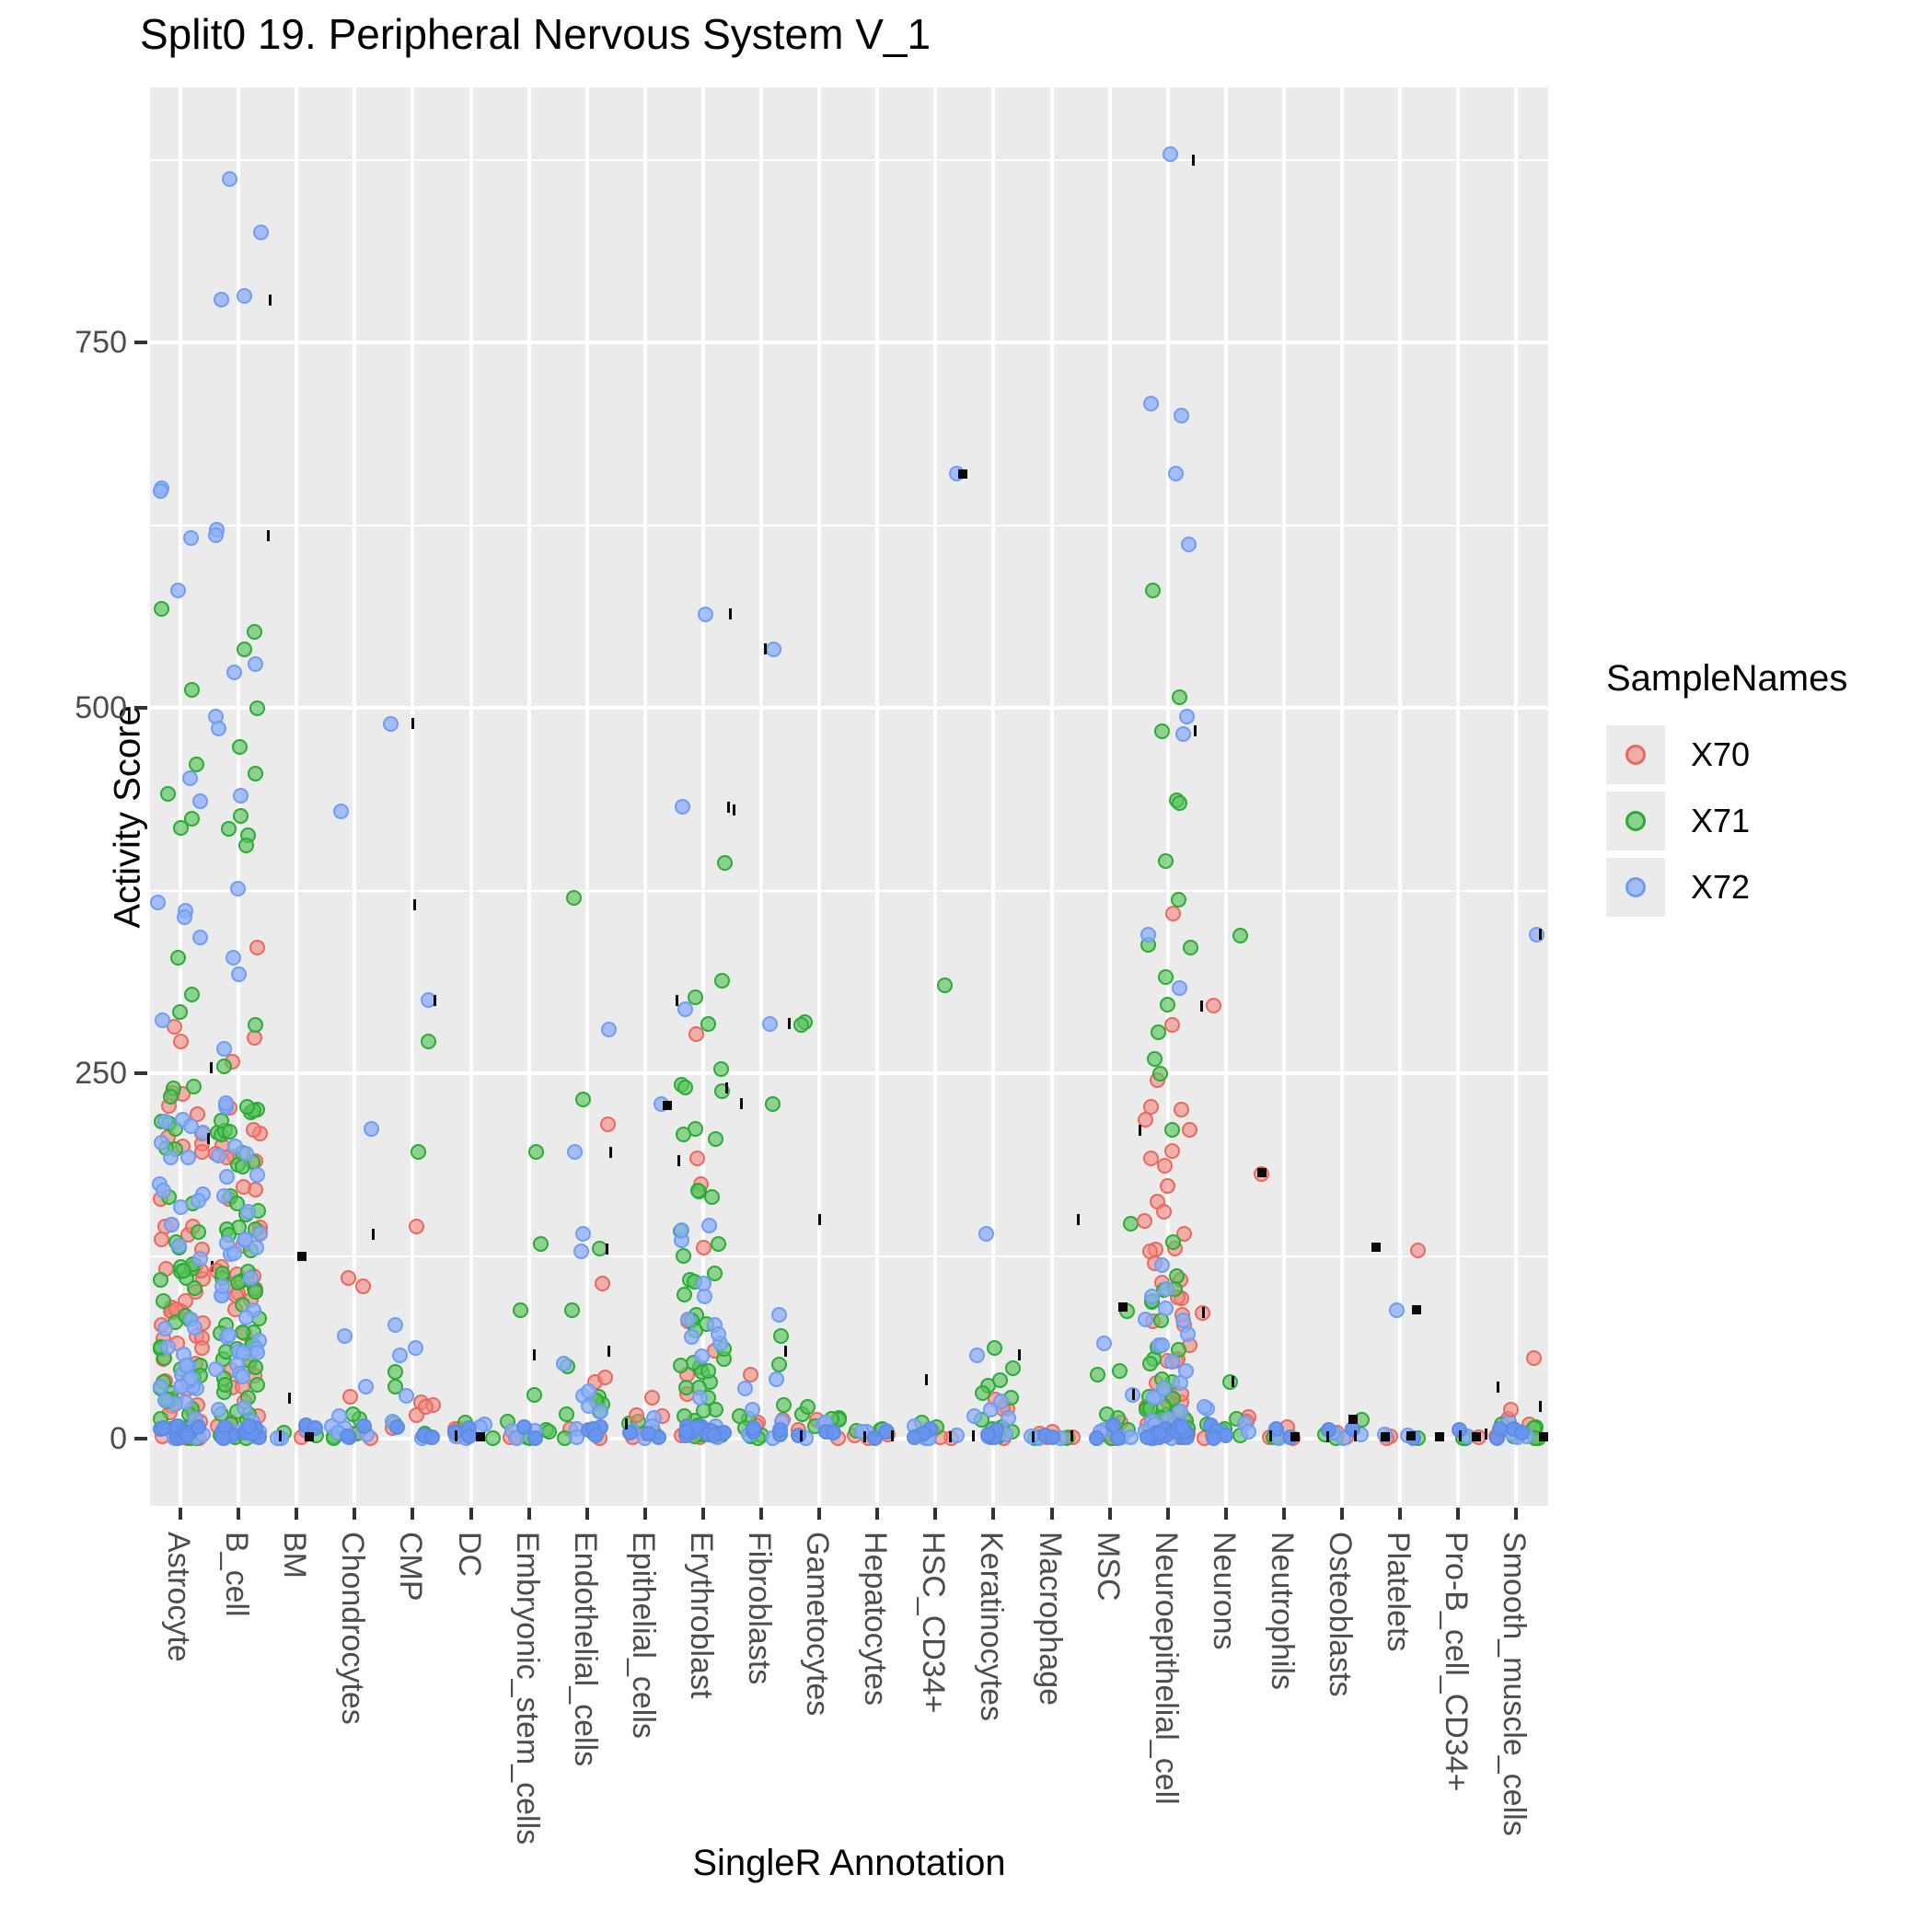 The image size is (1932, 1932). Describe the element at coordinates (1225, 797) in the screenshot. I see `gridline-major-x-Neurons` at that location.